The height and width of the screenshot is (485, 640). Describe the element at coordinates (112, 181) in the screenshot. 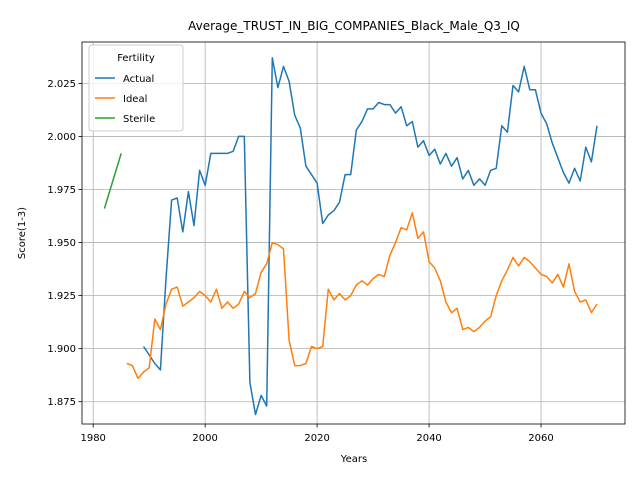

I see `series-line-sterile` at that location.